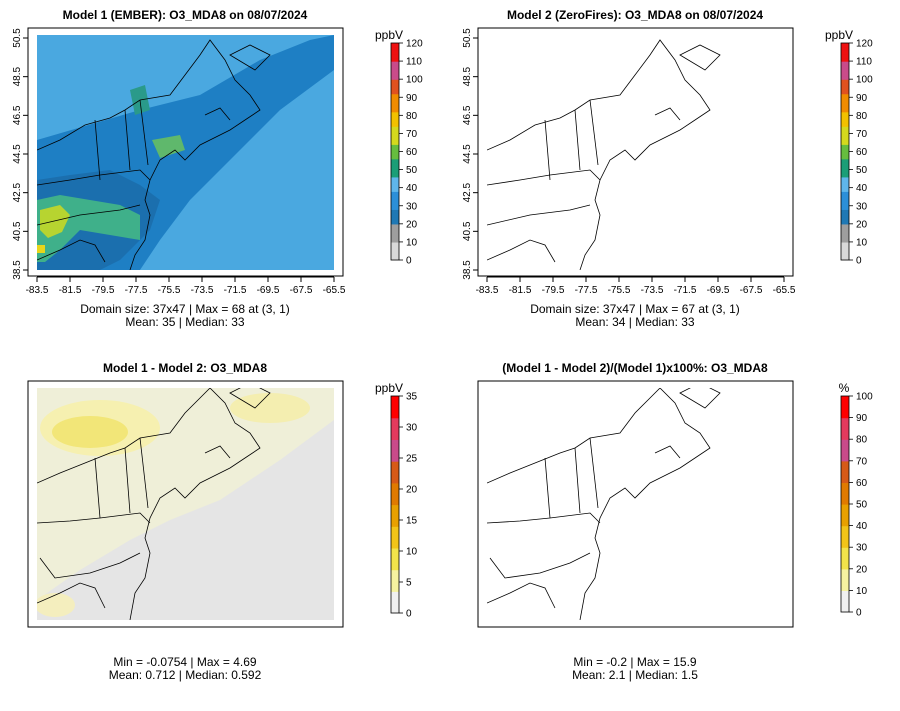 This screenshot has height=711, width=900. What do you see at coordinates (412, 152) in the screenshot?
I see `colorbar-tick-label: 60` at bounding box center [412, 152].